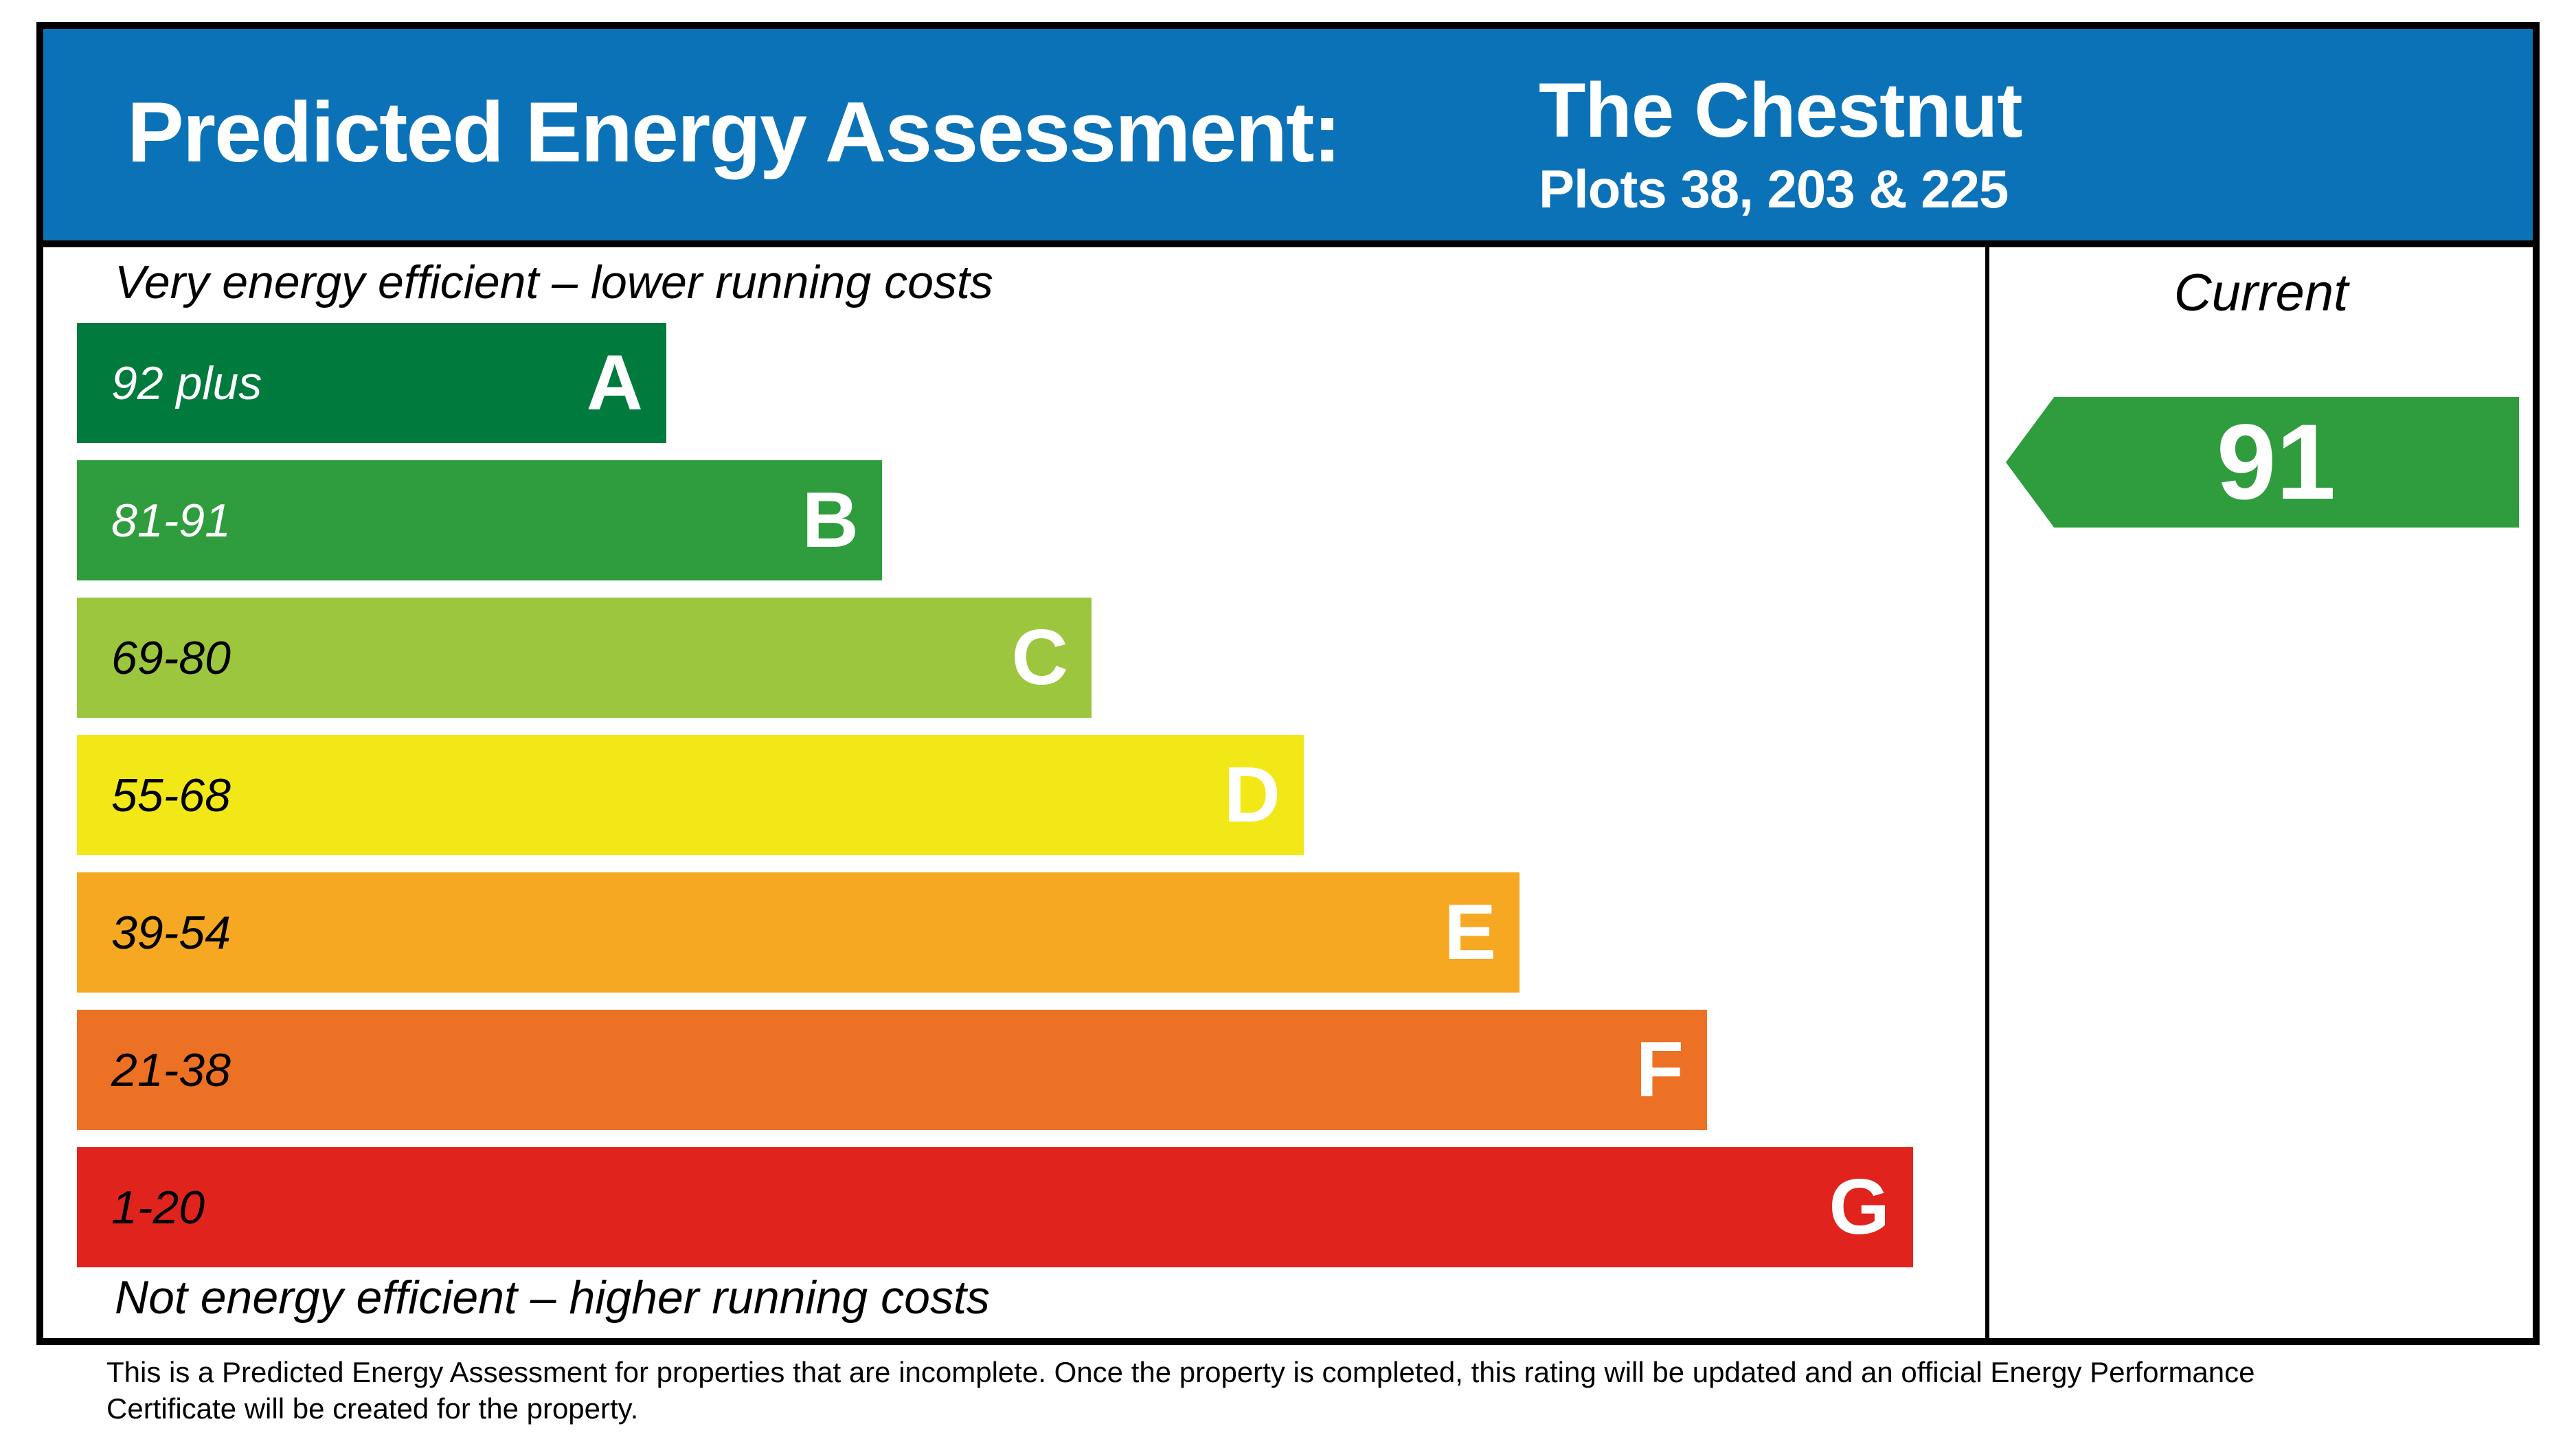  What do you see at coordinates (371, 383) in the screenshot?
I see `band-bar: 92 plus A` at bounding box center [371, 383].